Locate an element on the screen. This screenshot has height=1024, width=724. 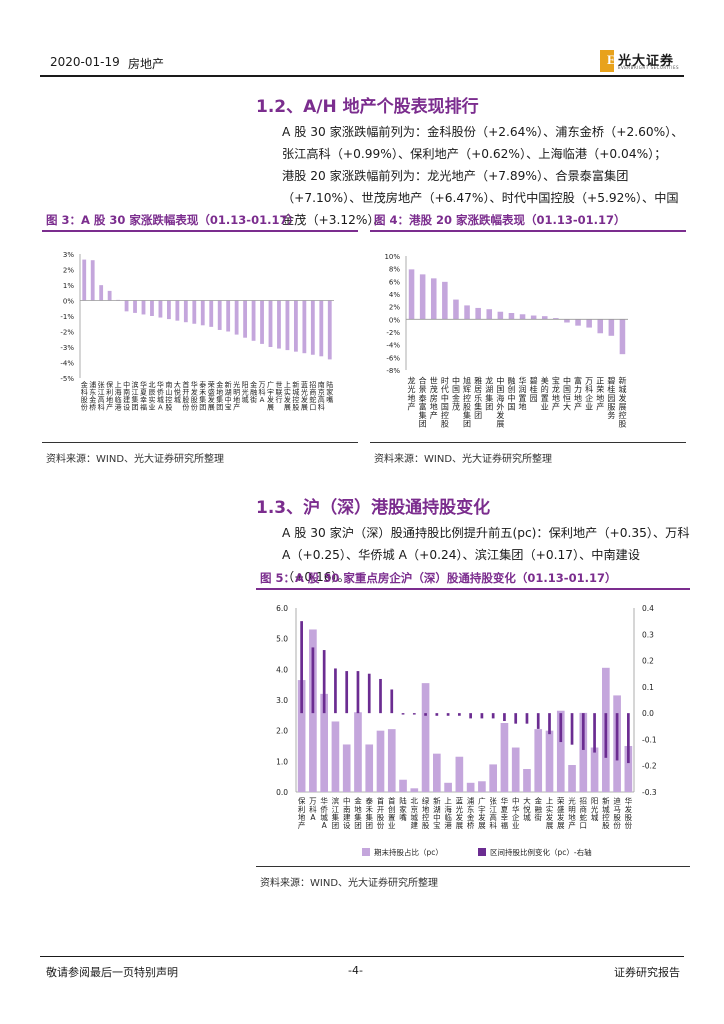
y-left-tick-label: 4.0 is located at coordinates (282, 669).